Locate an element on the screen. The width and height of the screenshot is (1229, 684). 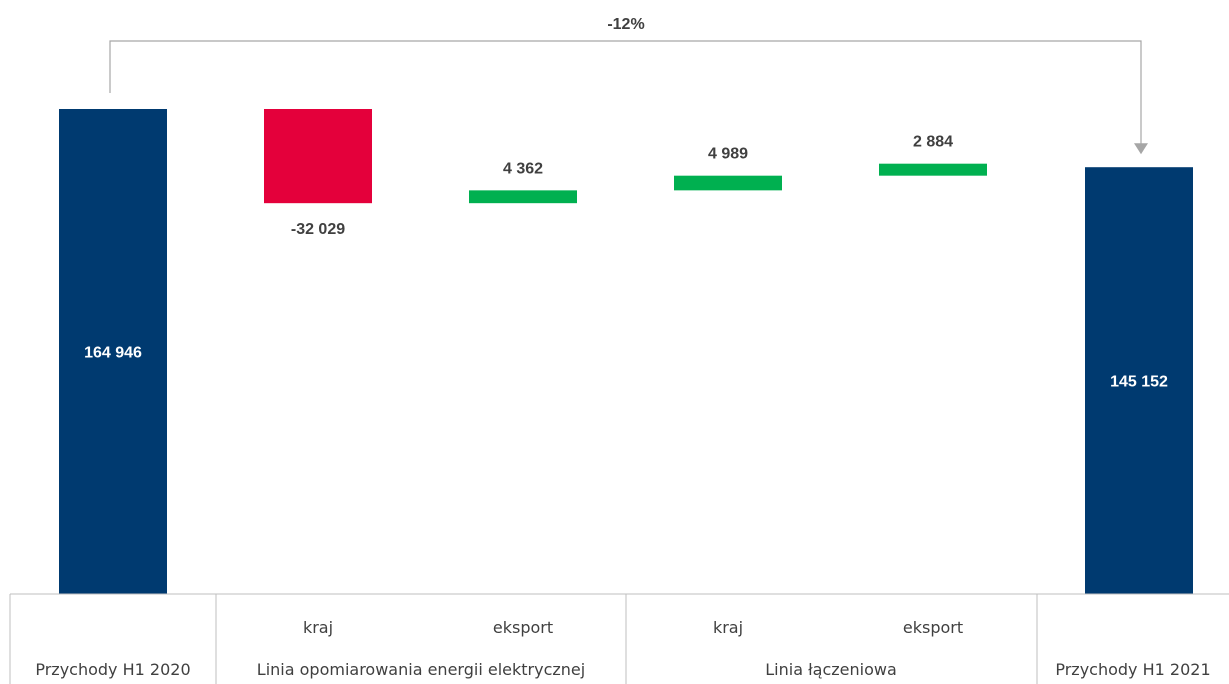
group-label-2: Linia łączeniowa is located at coordinates (831, 669).